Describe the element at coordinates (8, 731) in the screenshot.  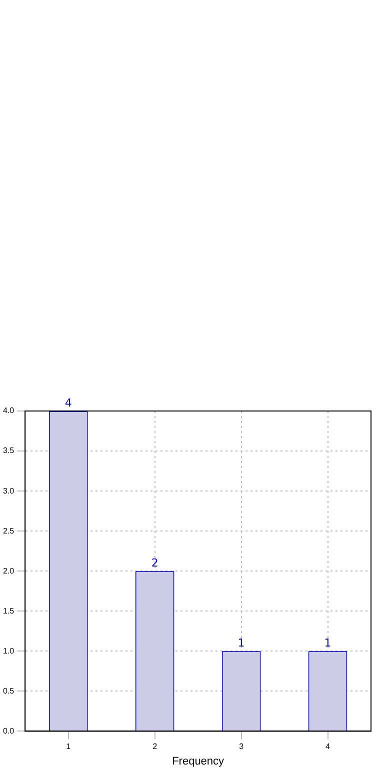
I see `y-tick-label: 0.0` at that location.